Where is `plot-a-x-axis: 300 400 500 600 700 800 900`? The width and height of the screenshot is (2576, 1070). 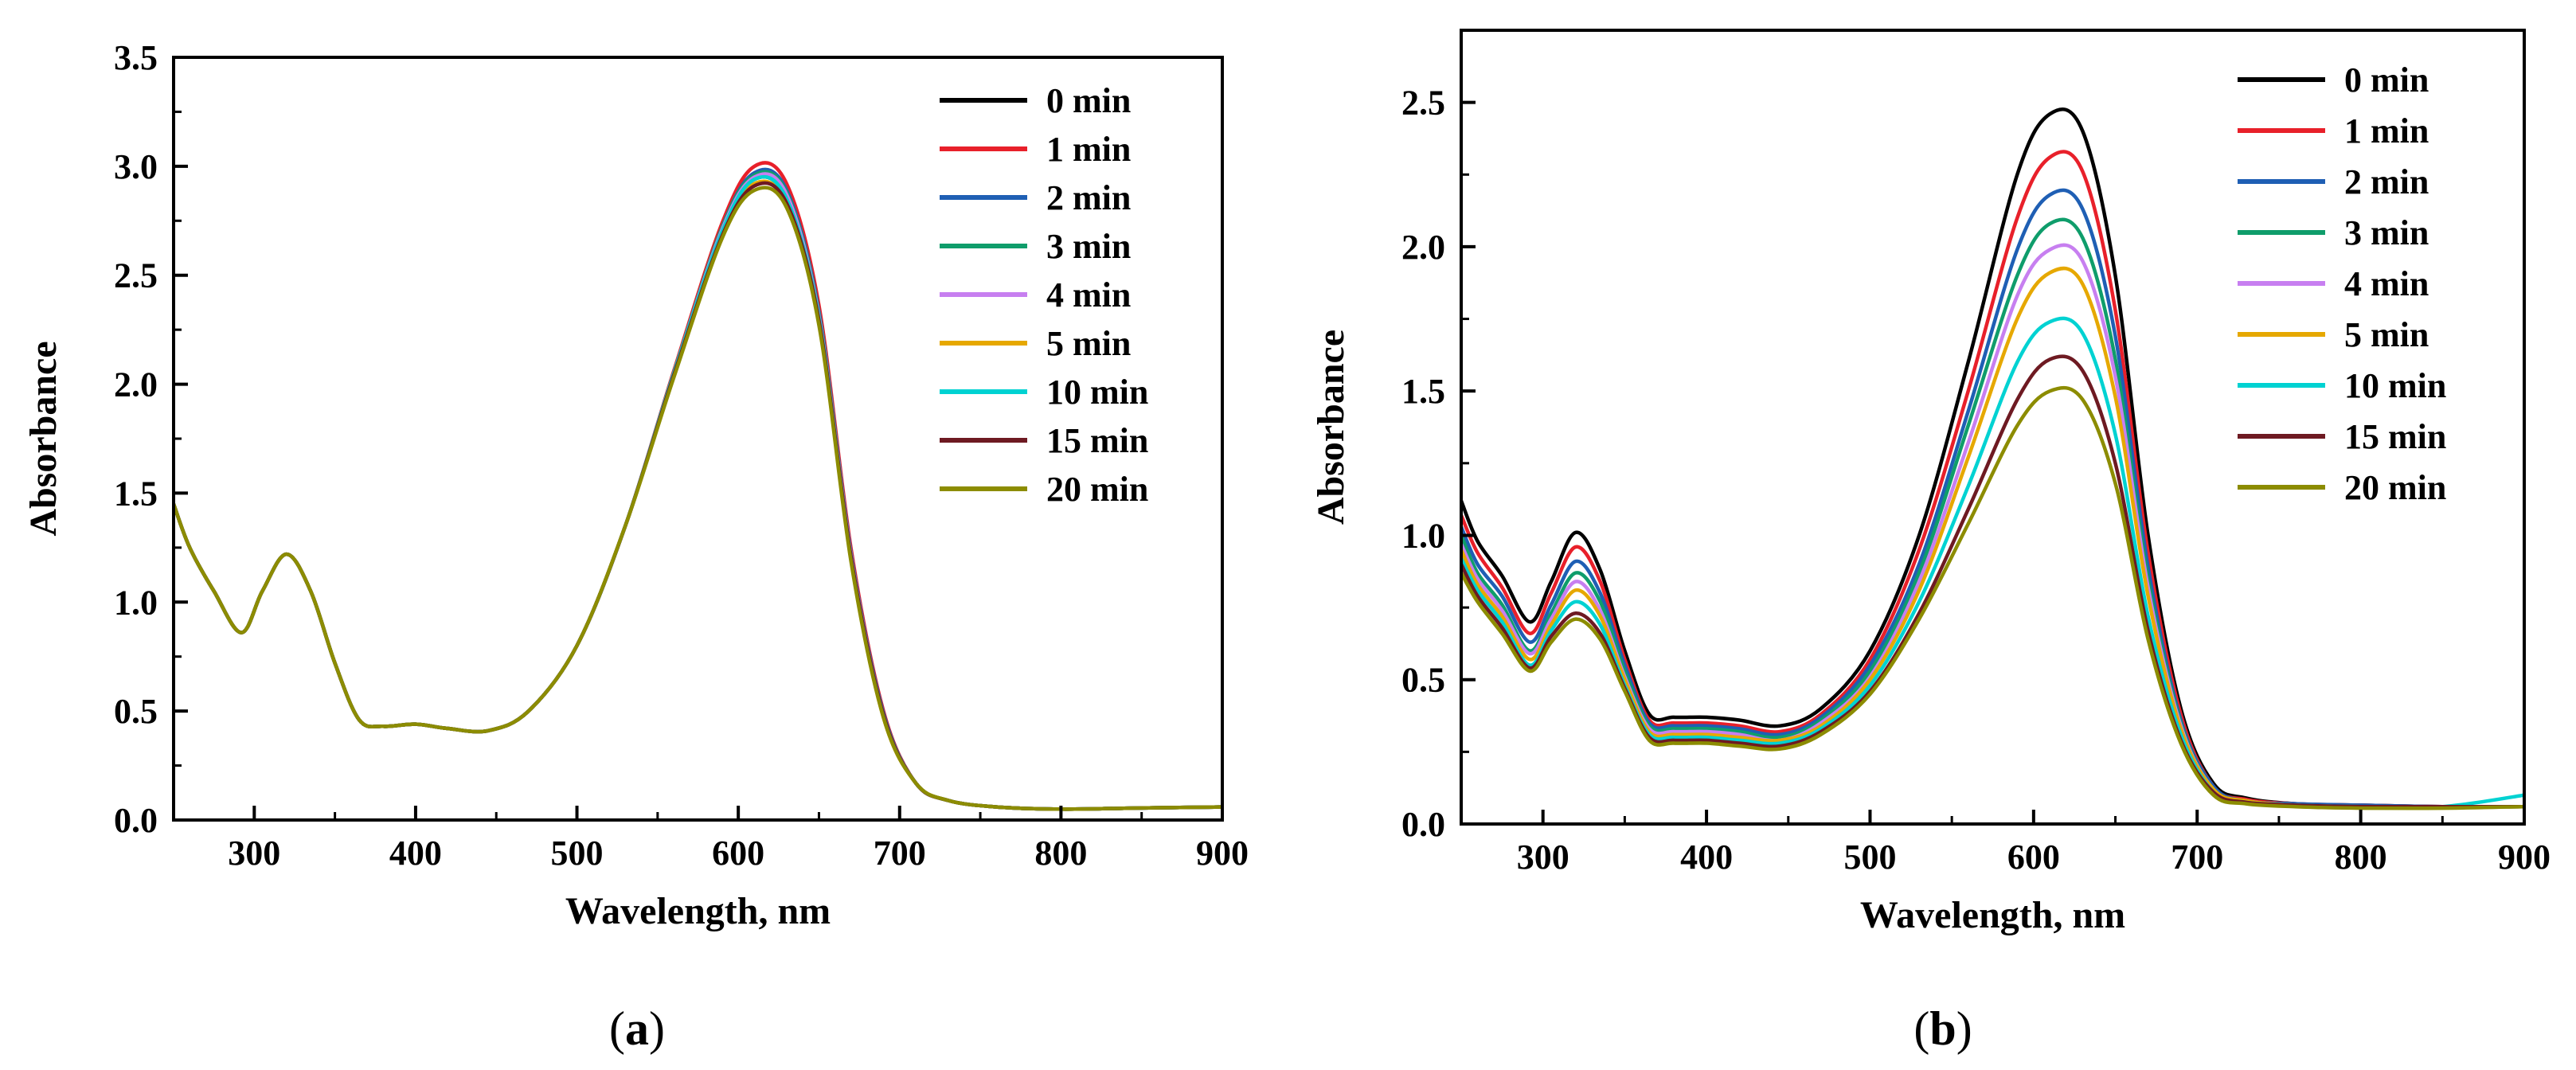 plot-a-x-axis: 300 400 500 600 700 800 900 is located at coordinates (739, 839).